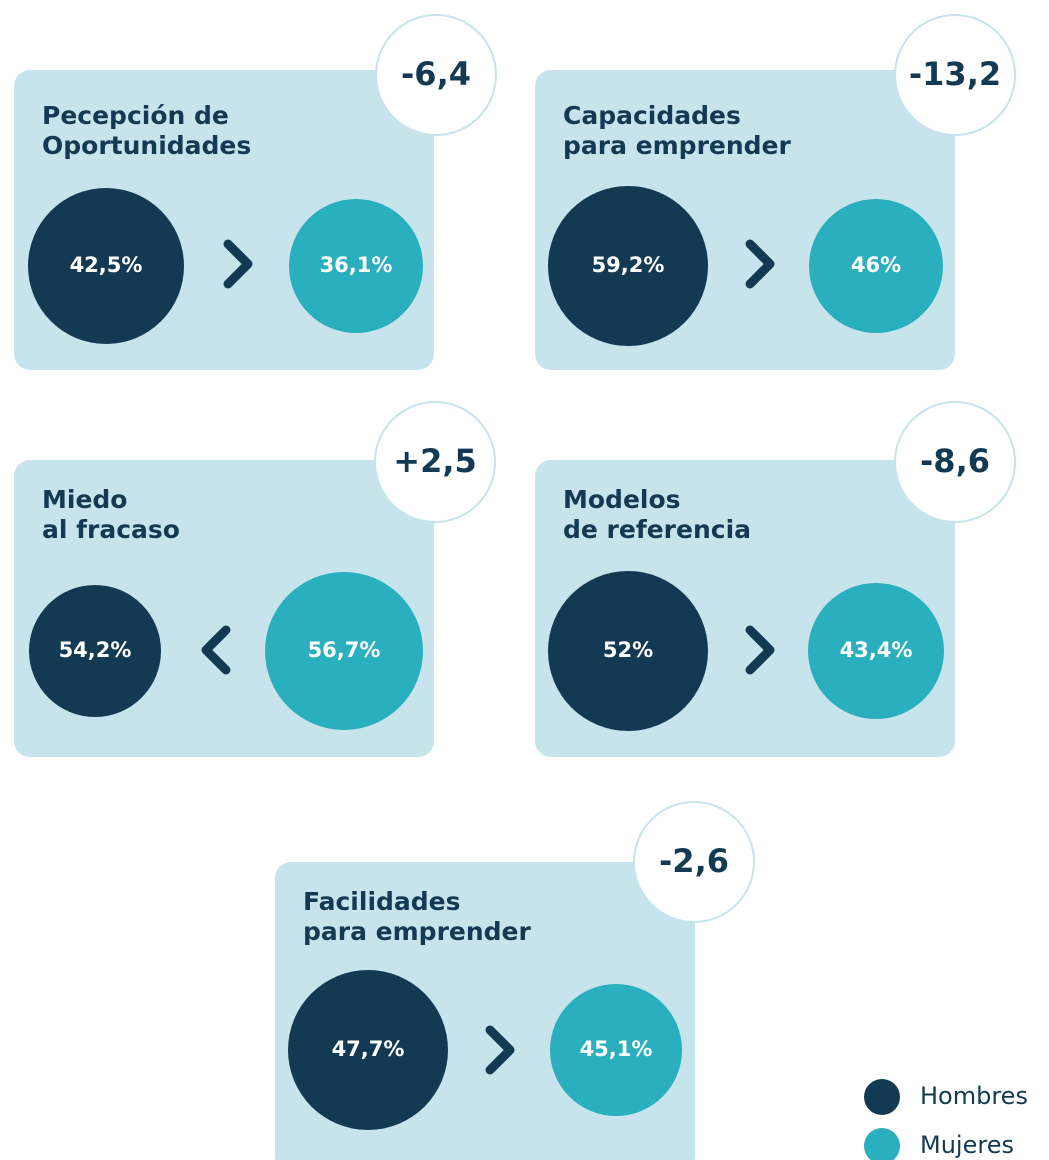  Describe the element at coordinates (135, 115) in the screenshot. I see `card-title: Pecepción de` at that location.